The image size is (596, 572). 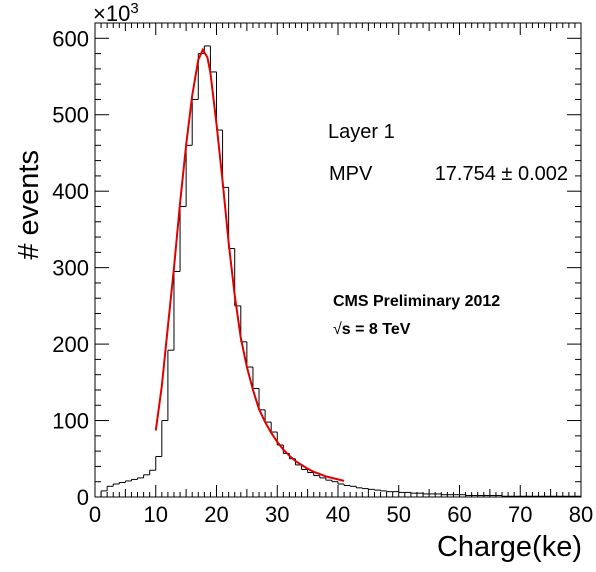 I want to click on y-tick-labels: 0 100 200 300 400 500 600, so click(x=70, y=268).